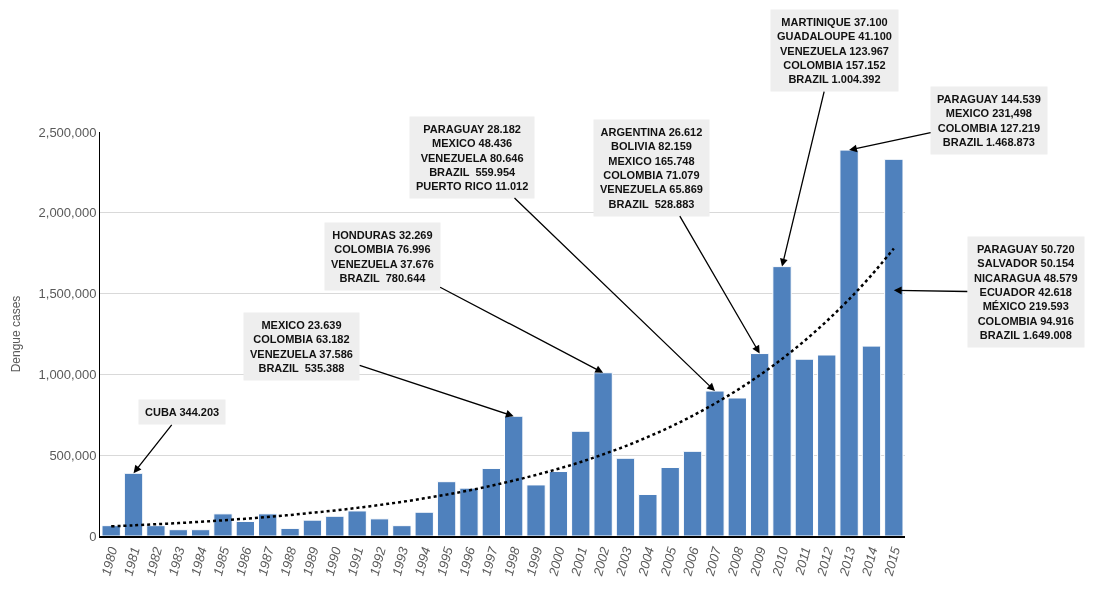  I want to click on x-tick-label: 1996, so click(467, 561).